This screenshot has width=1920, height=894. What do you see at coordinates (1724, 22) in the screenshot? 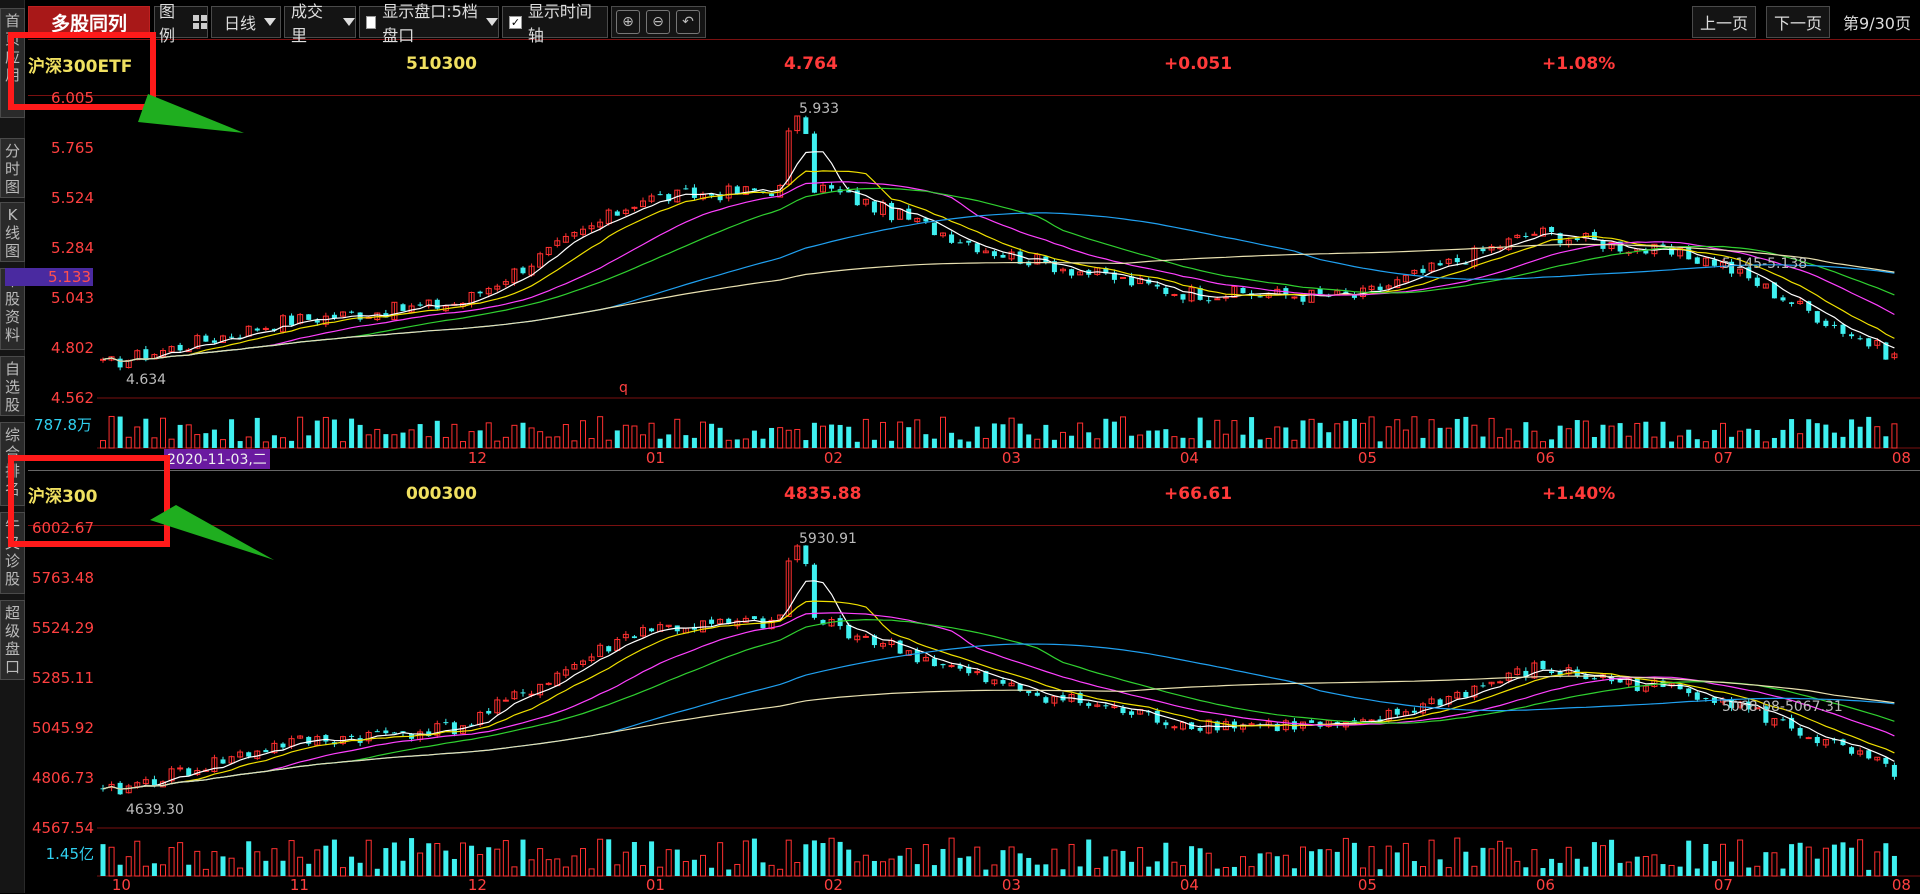
I see `prev-page-button: 上一页` at bounding box center [1724, 22].